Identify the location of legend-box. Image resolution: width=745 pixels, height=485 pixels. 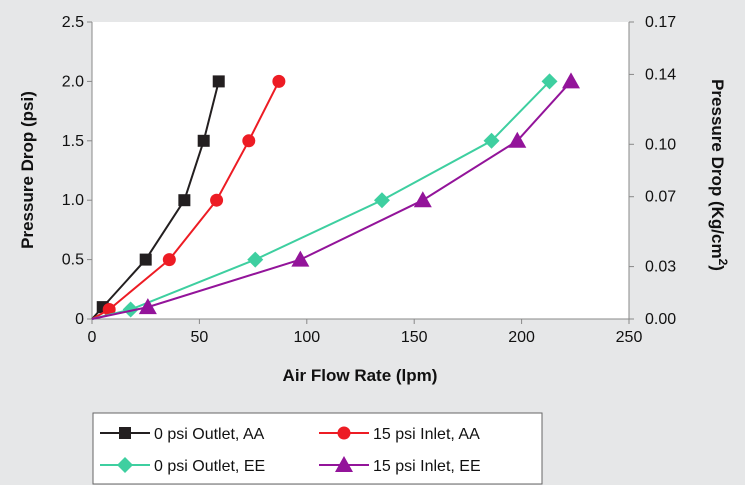
(317, 448).